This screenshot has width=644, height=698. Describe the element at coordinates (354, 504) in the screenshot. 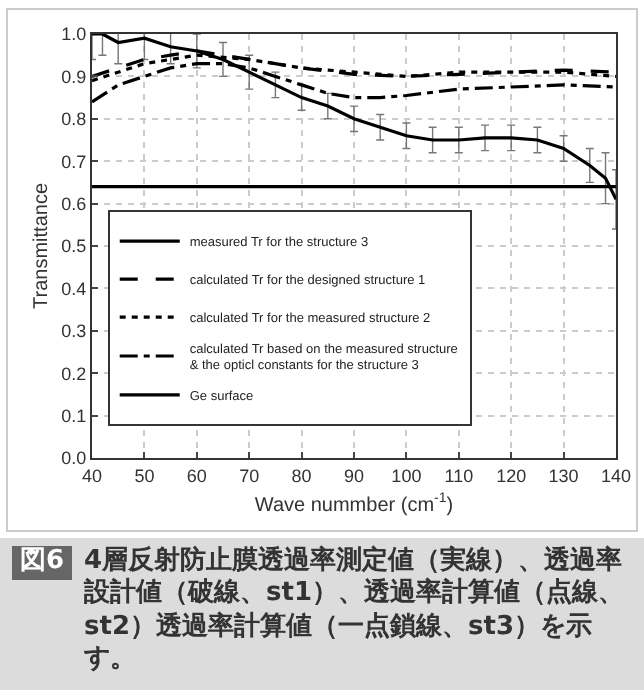

I see `x-axis-title: Wave nummber (cm$^{-1}$)` at that location.